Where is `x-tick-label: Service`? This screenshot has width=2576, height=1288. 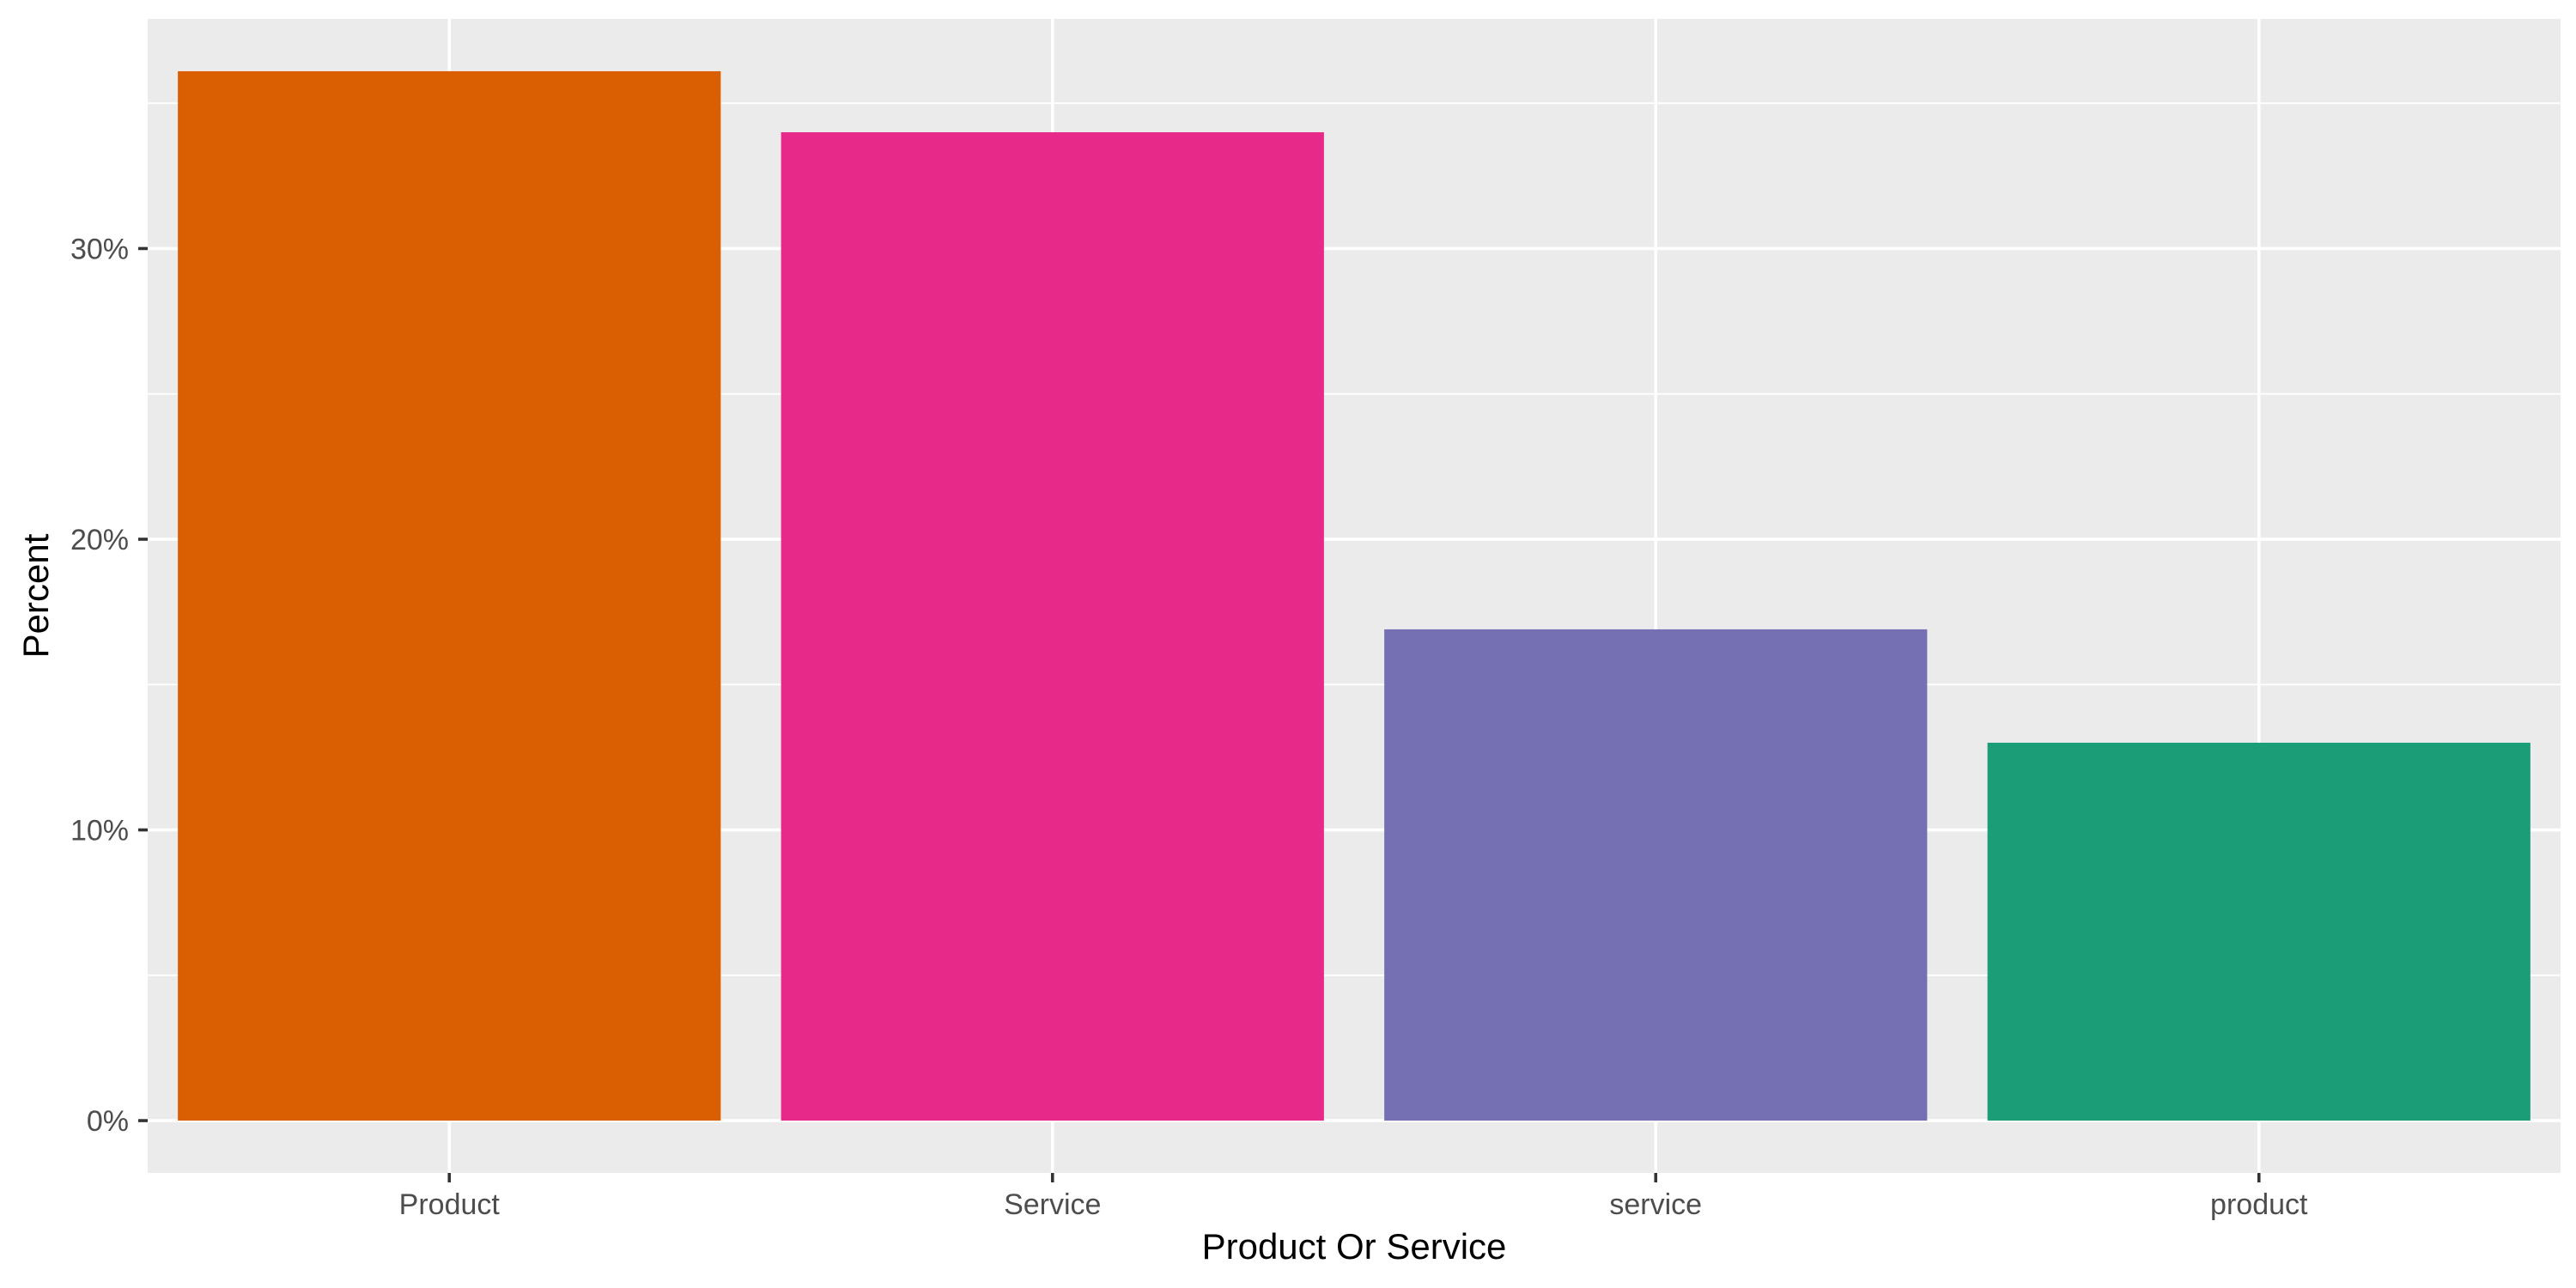
x-tick-label: Service is located at coordinates (1052, 1204).